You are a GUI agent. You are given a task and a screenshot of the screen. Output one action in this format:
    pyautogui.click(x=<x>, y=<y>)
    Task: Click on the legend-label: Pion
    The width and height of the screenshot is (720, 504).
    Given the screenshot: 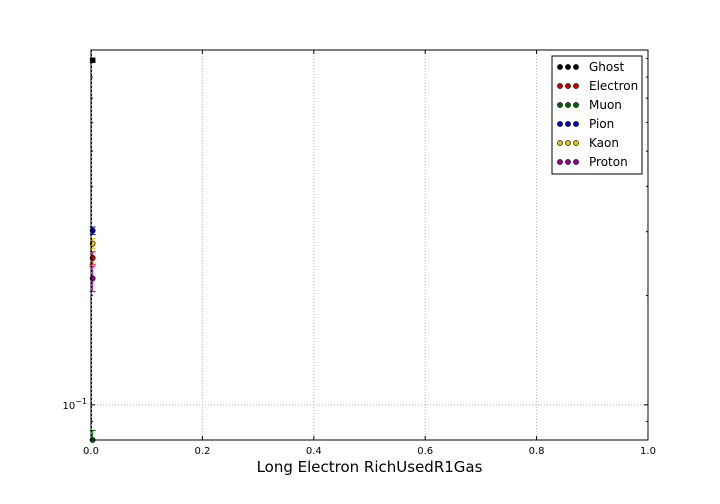 What is the action you would take?
    pyautogui.click(x=601, y=124)
    